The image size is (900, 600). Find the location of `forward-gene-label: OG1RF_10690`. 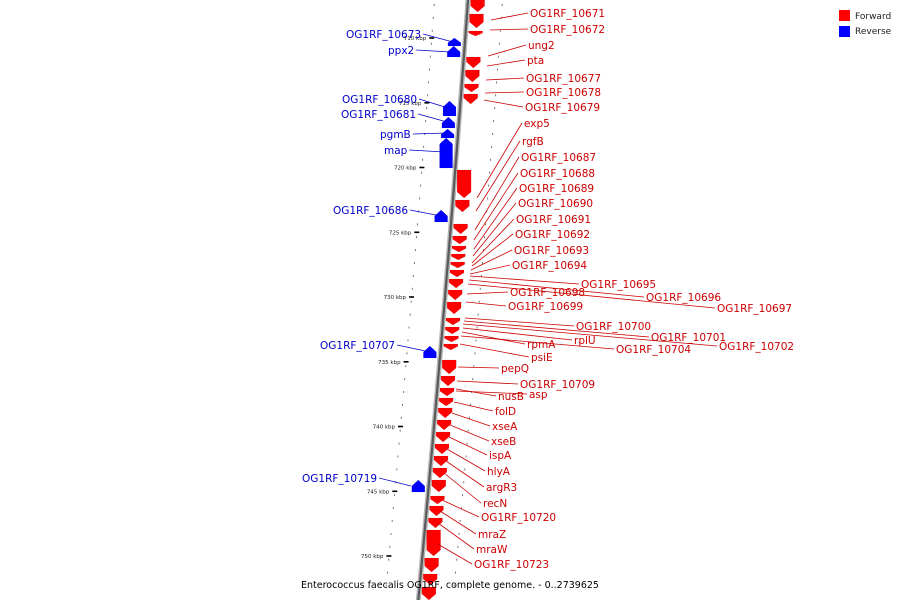

forward-gene-label: OG1RF_10690 is located at coordinates (555, 204).